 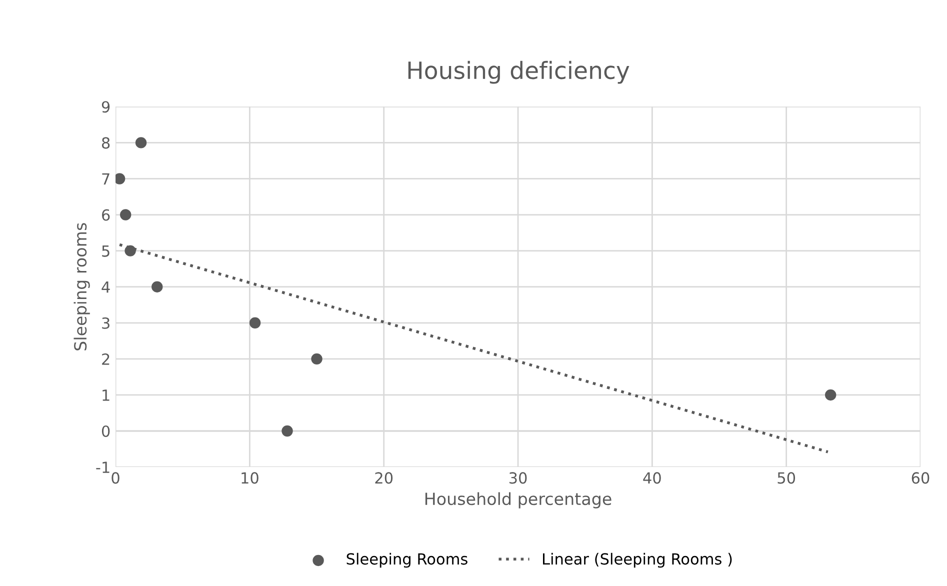 What do you see at coordinates (106, 323) in the screenshot?
I see `y-tick-label: 3` at bounding box center [106, 323].